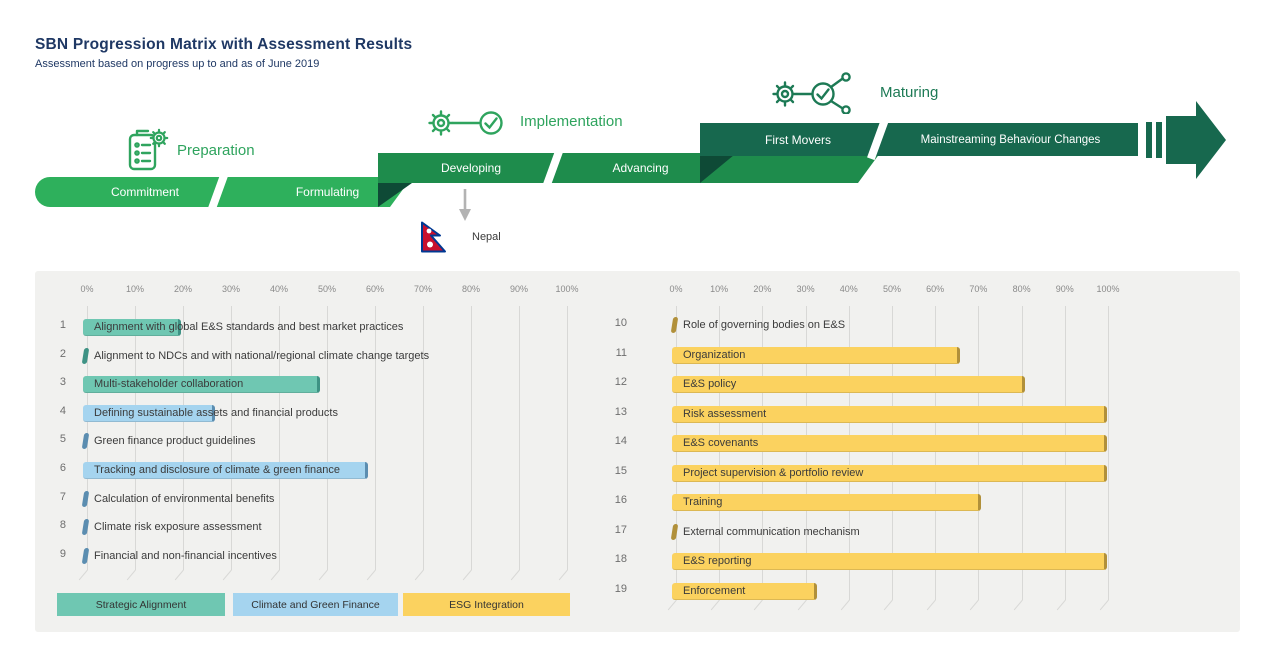  Describe the element at coordinates (620, 323) in the screenshot. I see `row-number: 10` at that location.